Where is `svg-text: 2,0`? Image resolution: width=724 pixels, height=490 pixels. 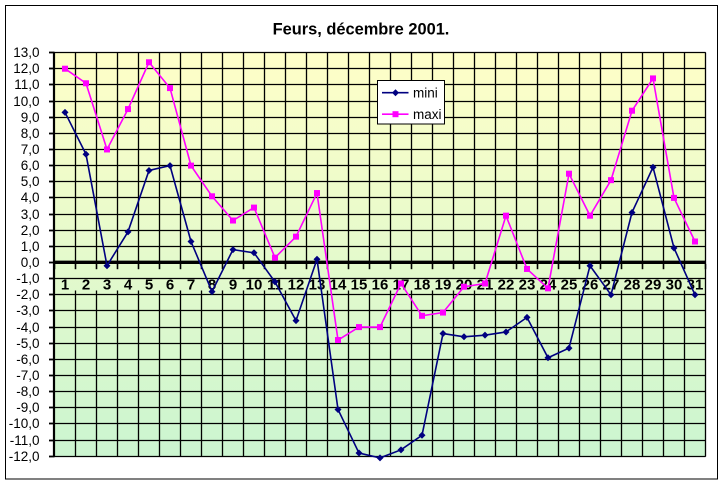 svg-text: 2,0 is located at coordinates (30, 230).